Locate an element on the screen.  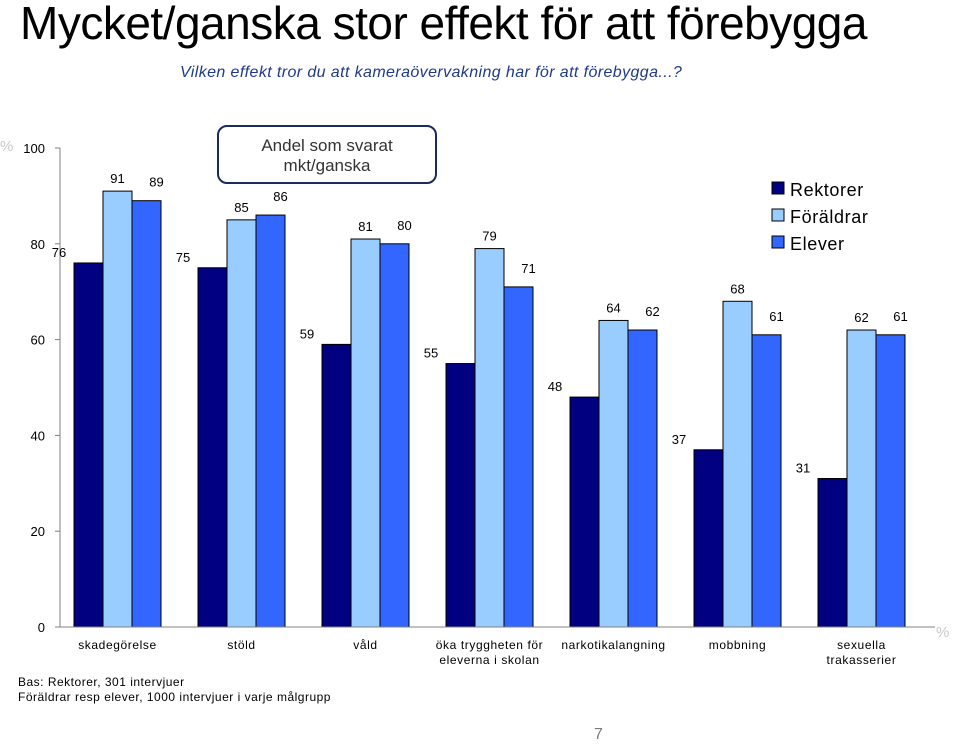
legend-swatch-elever is located at coordinates (778, 242).